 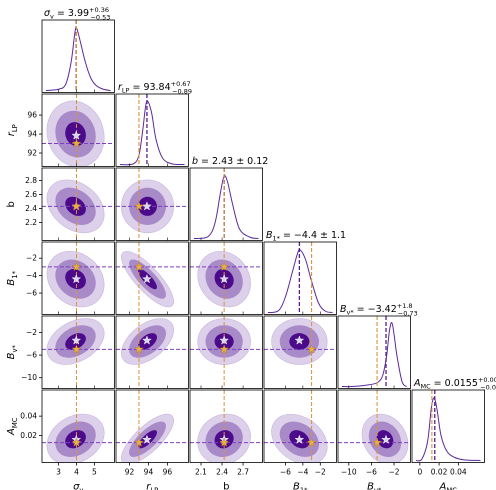 I want to click on marginal-panel-r_LP: rLP = 93.84+0.67 −0.89, so click(x=153, y=123).